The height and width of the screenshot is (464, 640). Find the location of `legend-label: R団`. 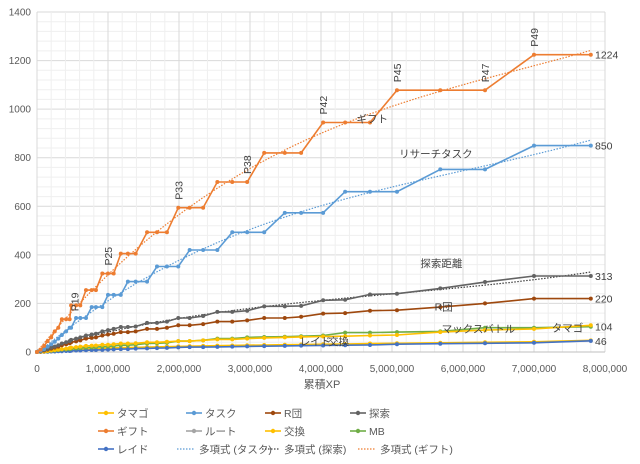

legend-label: R団 is located at coordinates (293, 414).